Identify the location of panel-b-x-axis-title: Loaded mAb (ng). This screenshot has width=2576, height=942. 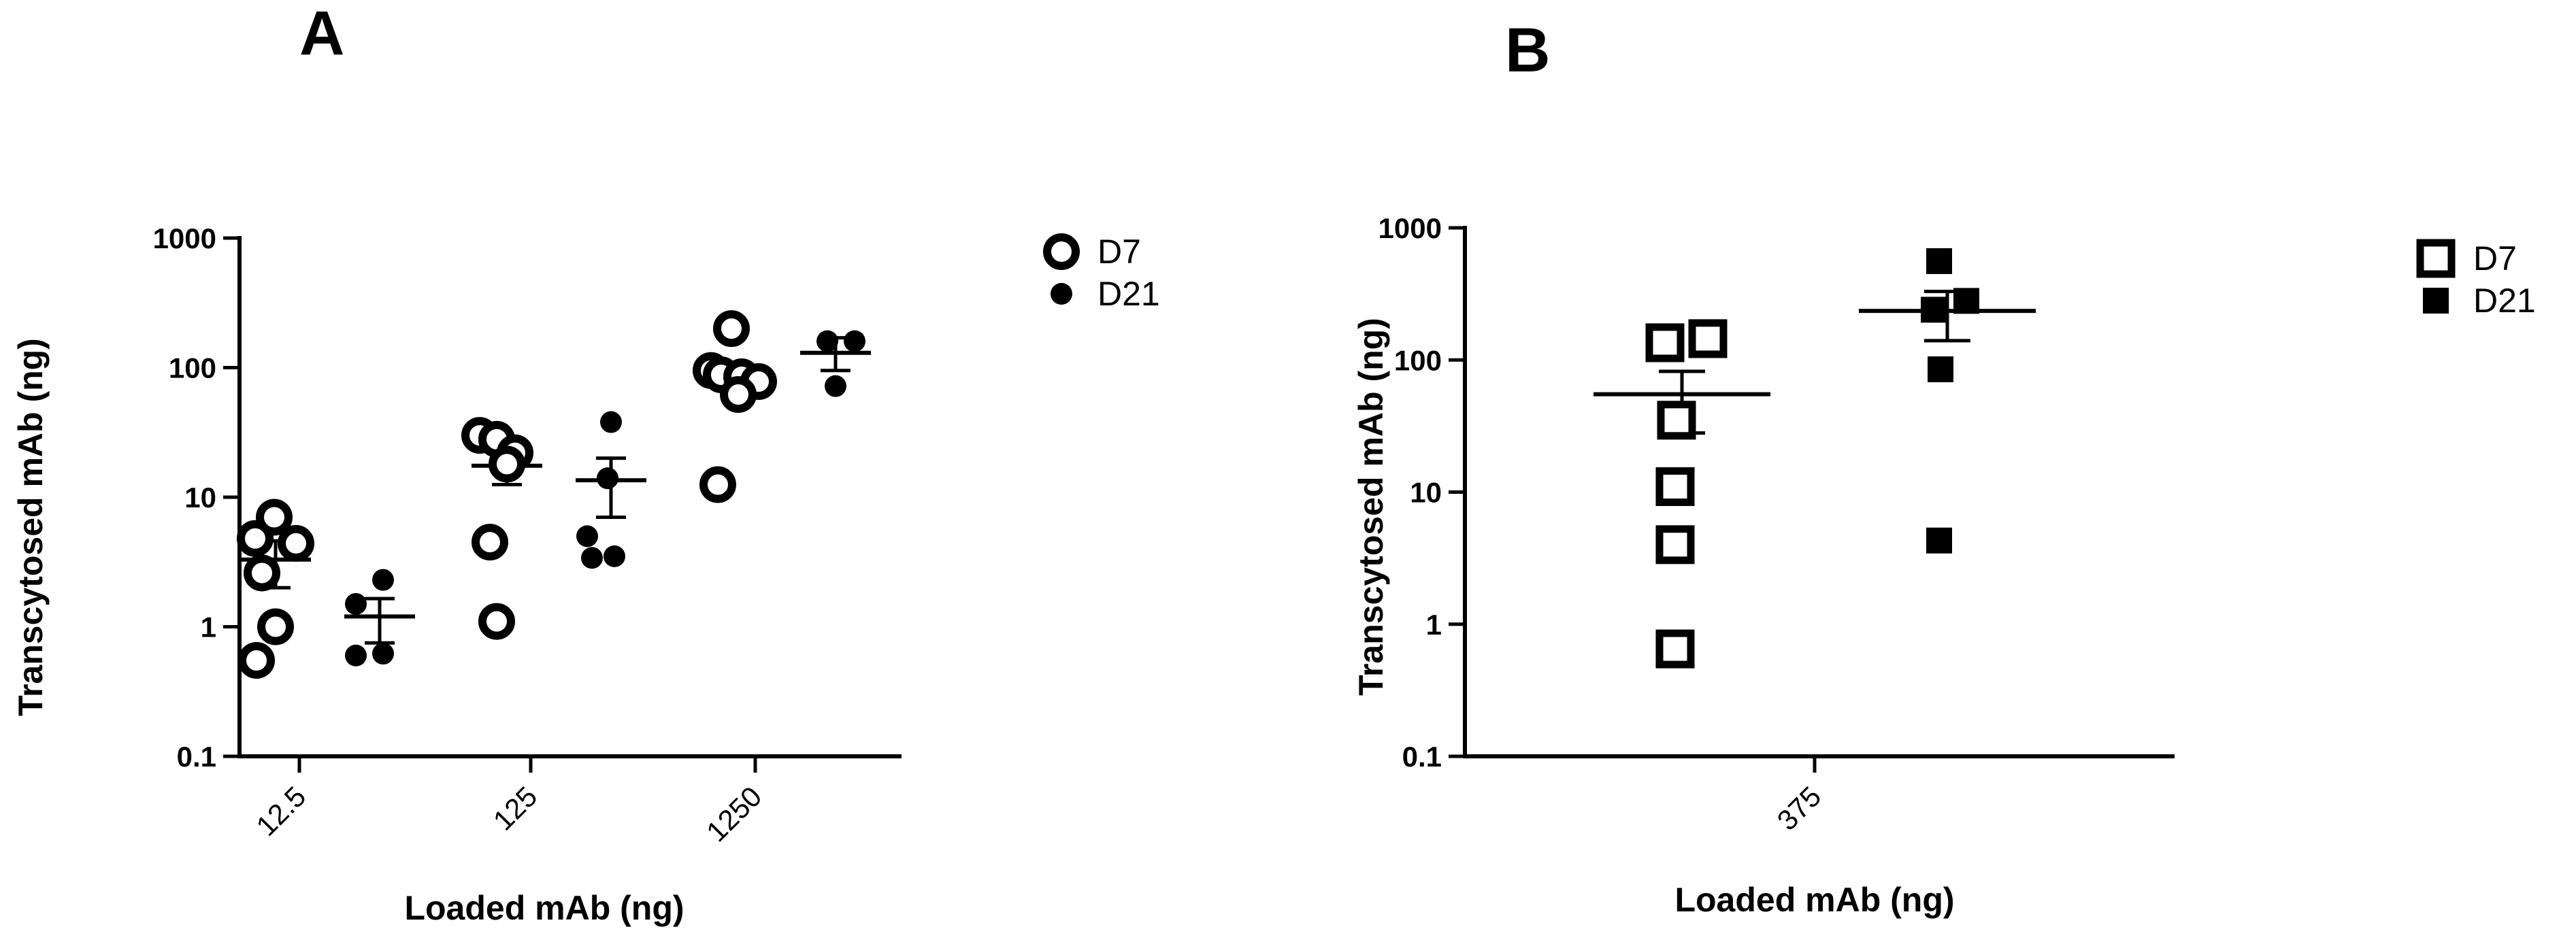
(1814, 900).